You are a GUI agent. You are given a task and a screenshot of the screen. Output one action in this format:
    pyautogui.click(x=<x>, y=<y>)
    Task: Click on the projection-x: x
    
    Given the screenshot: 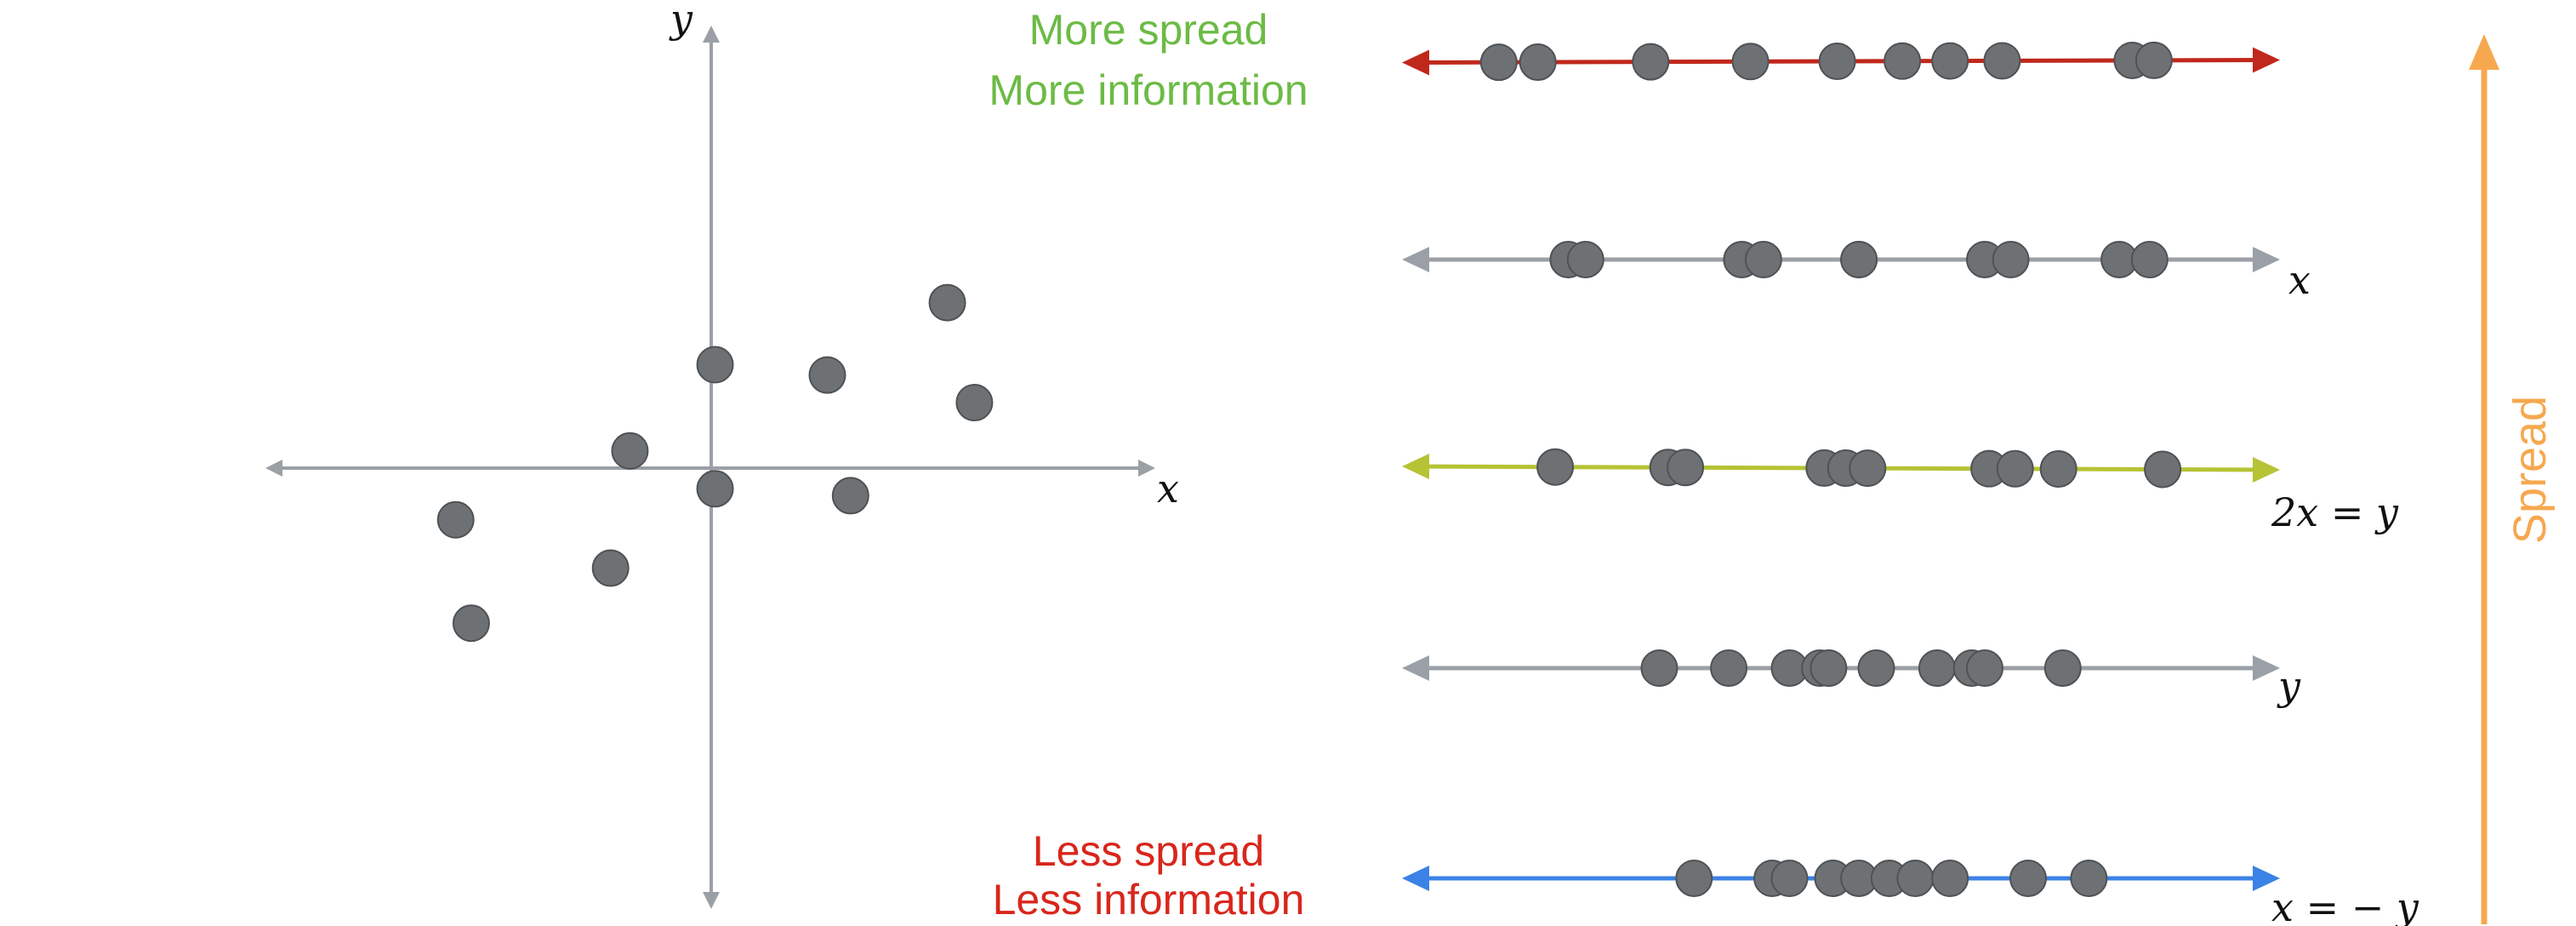 What is the action you would take?
    pyautogui.click(x=1857, y=272)
    